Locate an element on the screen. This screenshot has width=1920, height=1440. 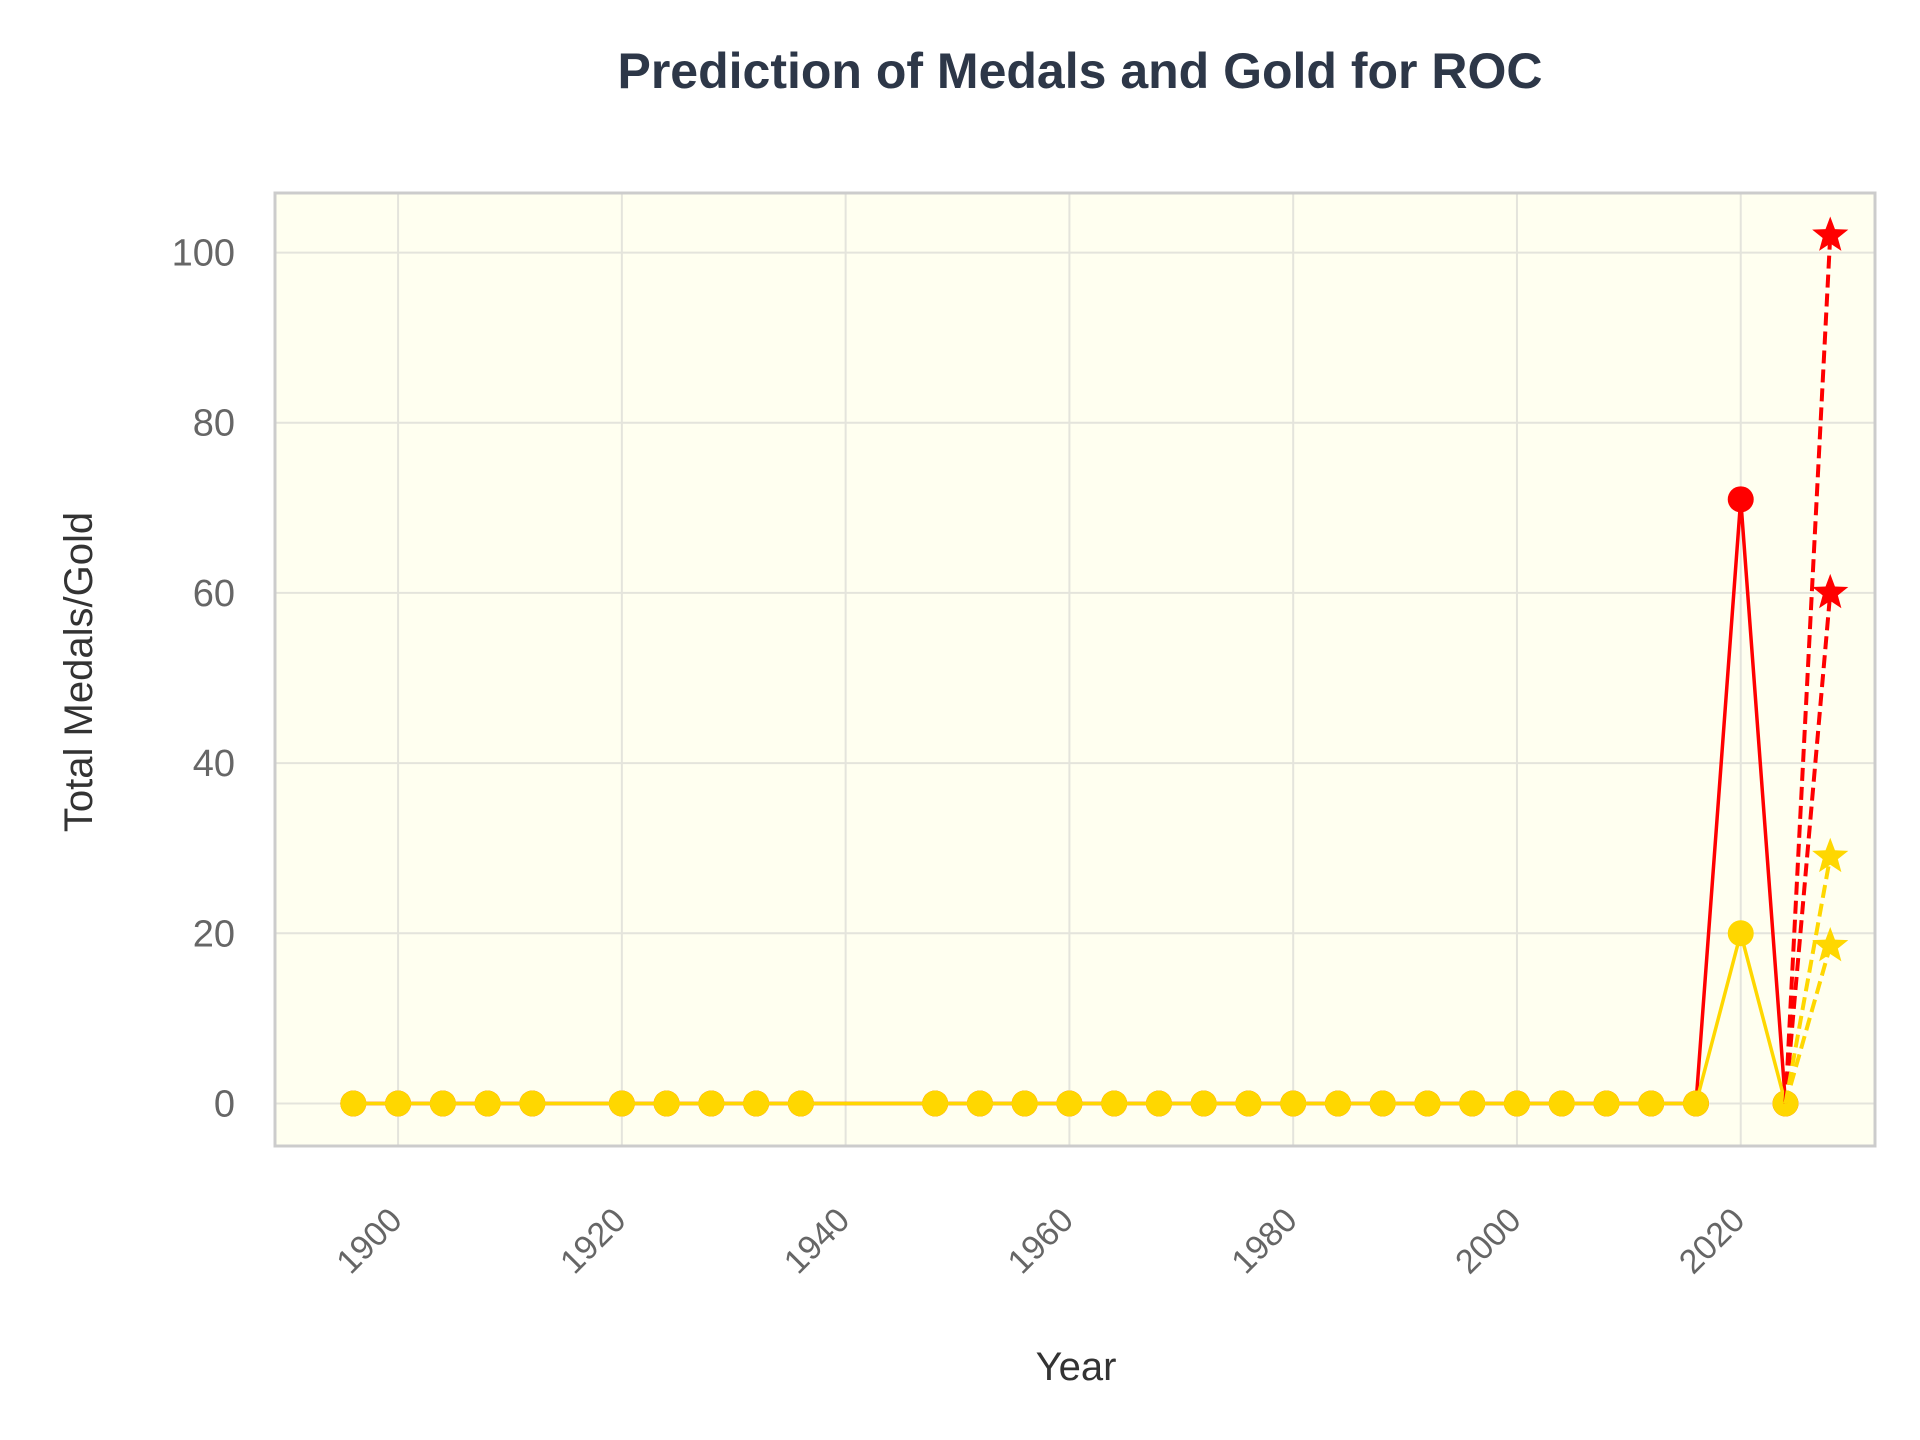
y-tick-label: 100 is located at coordinates (203, 254).